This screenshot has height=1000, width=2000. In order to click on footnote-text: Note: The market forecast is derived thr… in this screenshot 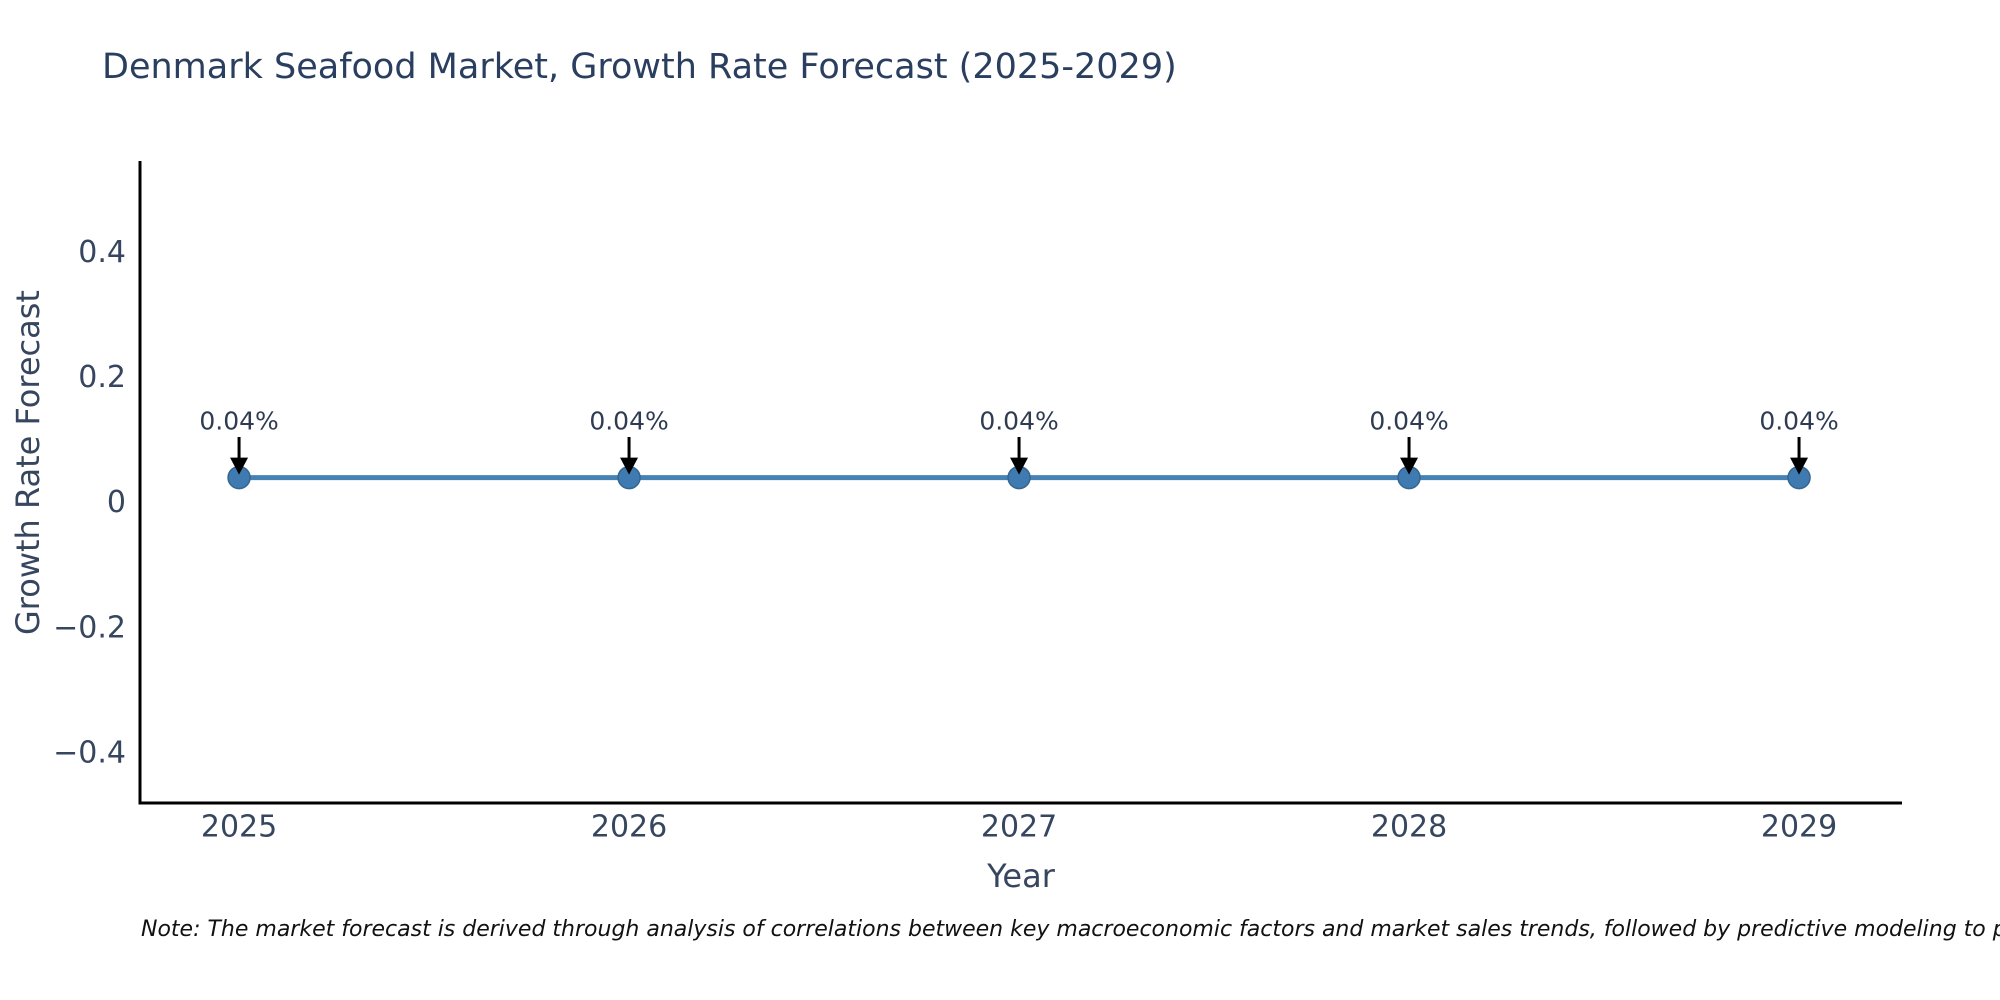, I will do `click(1070, 929)`.